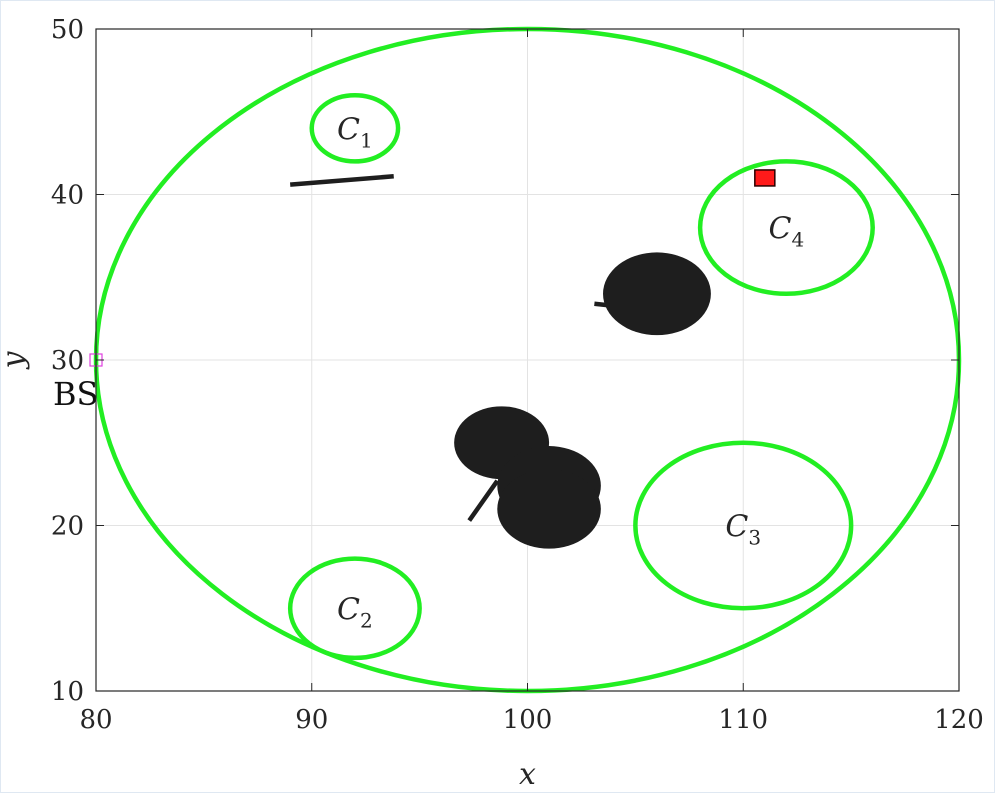 This screenshot has height=798, width=995. What do you see at coordinates (95, 720) in the screenshot?
I see `x-tick-label: 80` at bounding box center [95, 720].